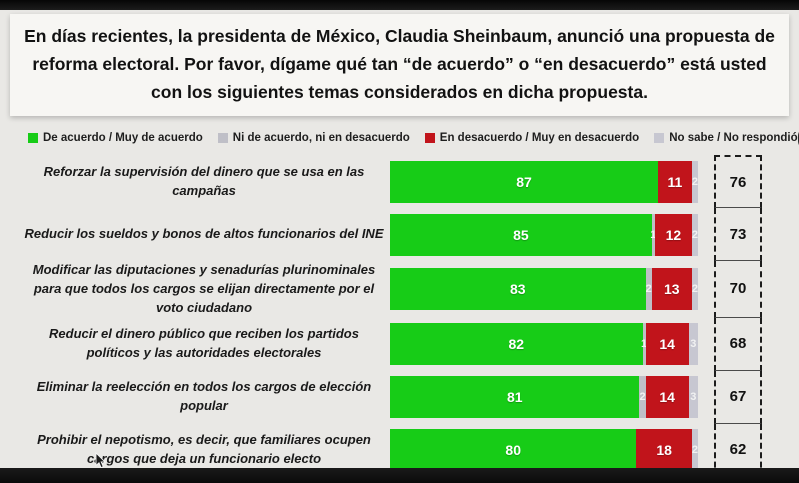 This screenshot has height=483, width=799. I want to click on bar-track: 83 2 13 2, so click(544, 289).